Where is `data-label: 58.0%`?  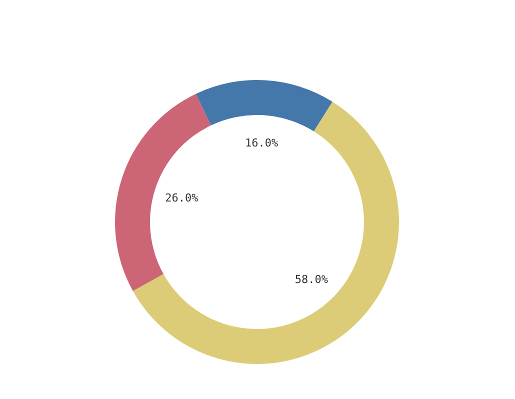
data-label: 58.0% is located at coordinates (311, 279).